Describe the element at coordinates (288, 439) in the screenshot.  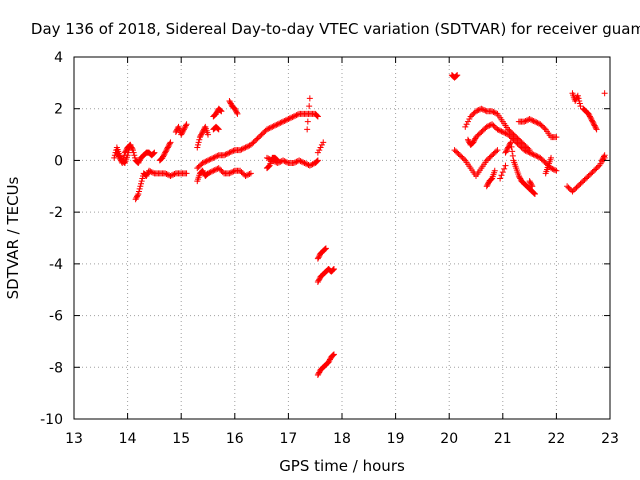
I see `x-tick-label: 17` at that location.